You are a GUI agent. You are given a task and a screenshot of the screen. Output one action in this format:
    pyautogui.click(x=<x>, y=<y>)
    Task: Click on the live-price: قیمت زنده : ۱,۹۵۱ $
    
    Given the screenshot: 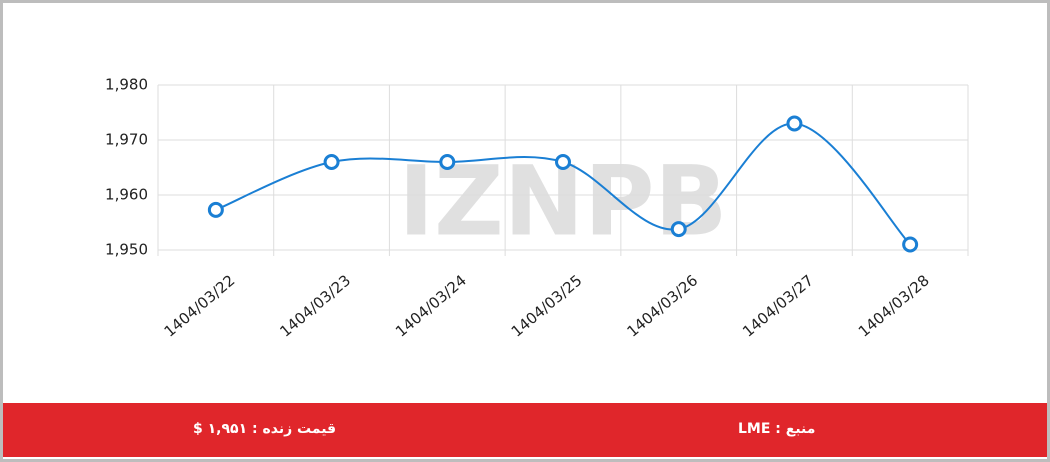 What is the action you would take?
    pyautogui.click(x=265, y=429)
    